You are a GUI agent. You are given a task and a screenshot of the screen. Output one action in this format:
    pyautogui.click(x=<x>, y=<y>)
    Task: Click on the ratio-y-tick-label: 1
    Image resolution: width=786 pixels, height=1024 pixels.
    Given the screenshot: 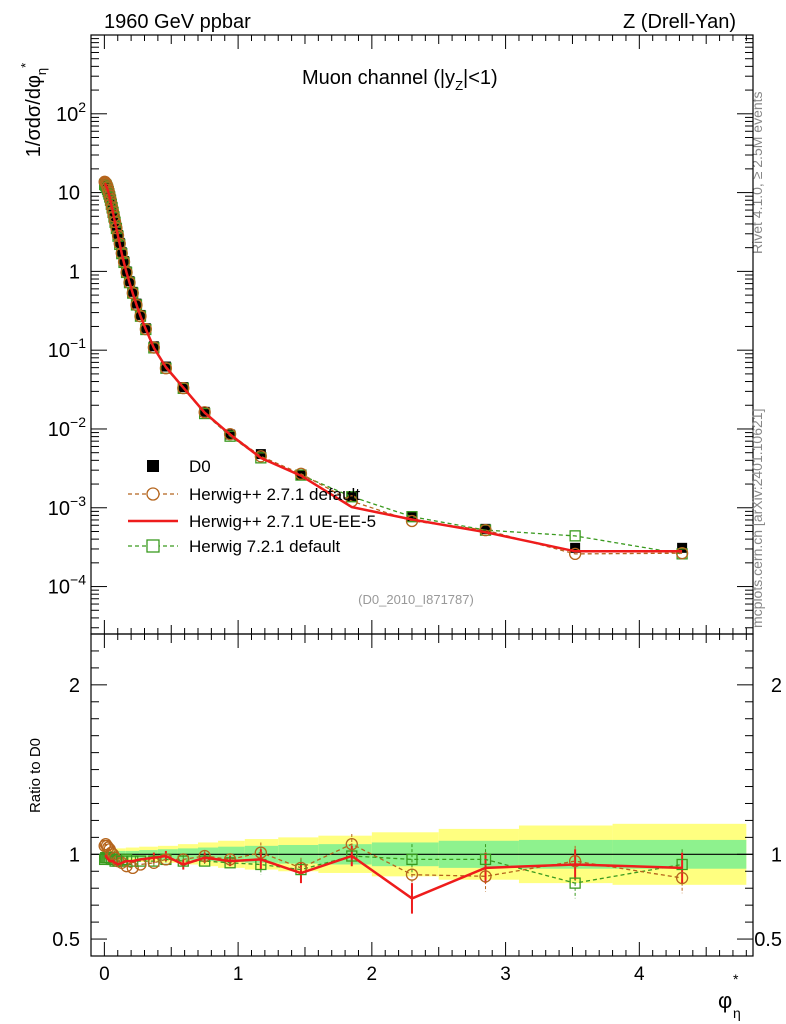 What is the action you would take?
    pyautogui.click(x=74, y=855)
    